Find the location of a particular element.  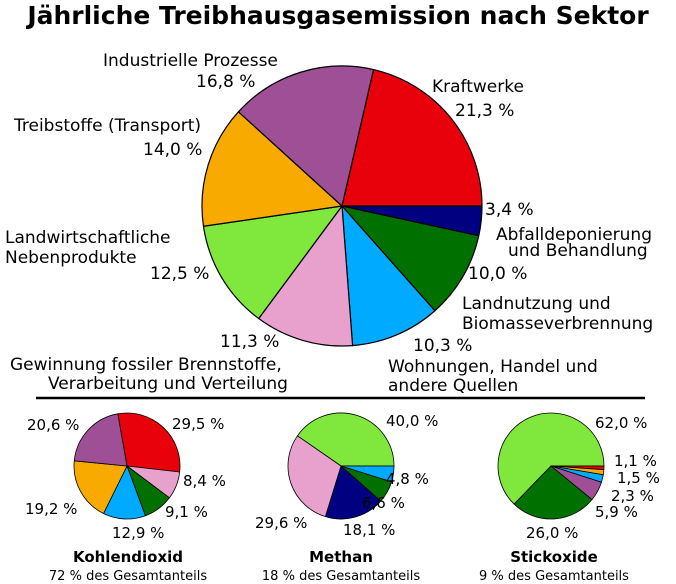

main-label-kraftwerke: 21,3 % is located at coordinates (484, 111).